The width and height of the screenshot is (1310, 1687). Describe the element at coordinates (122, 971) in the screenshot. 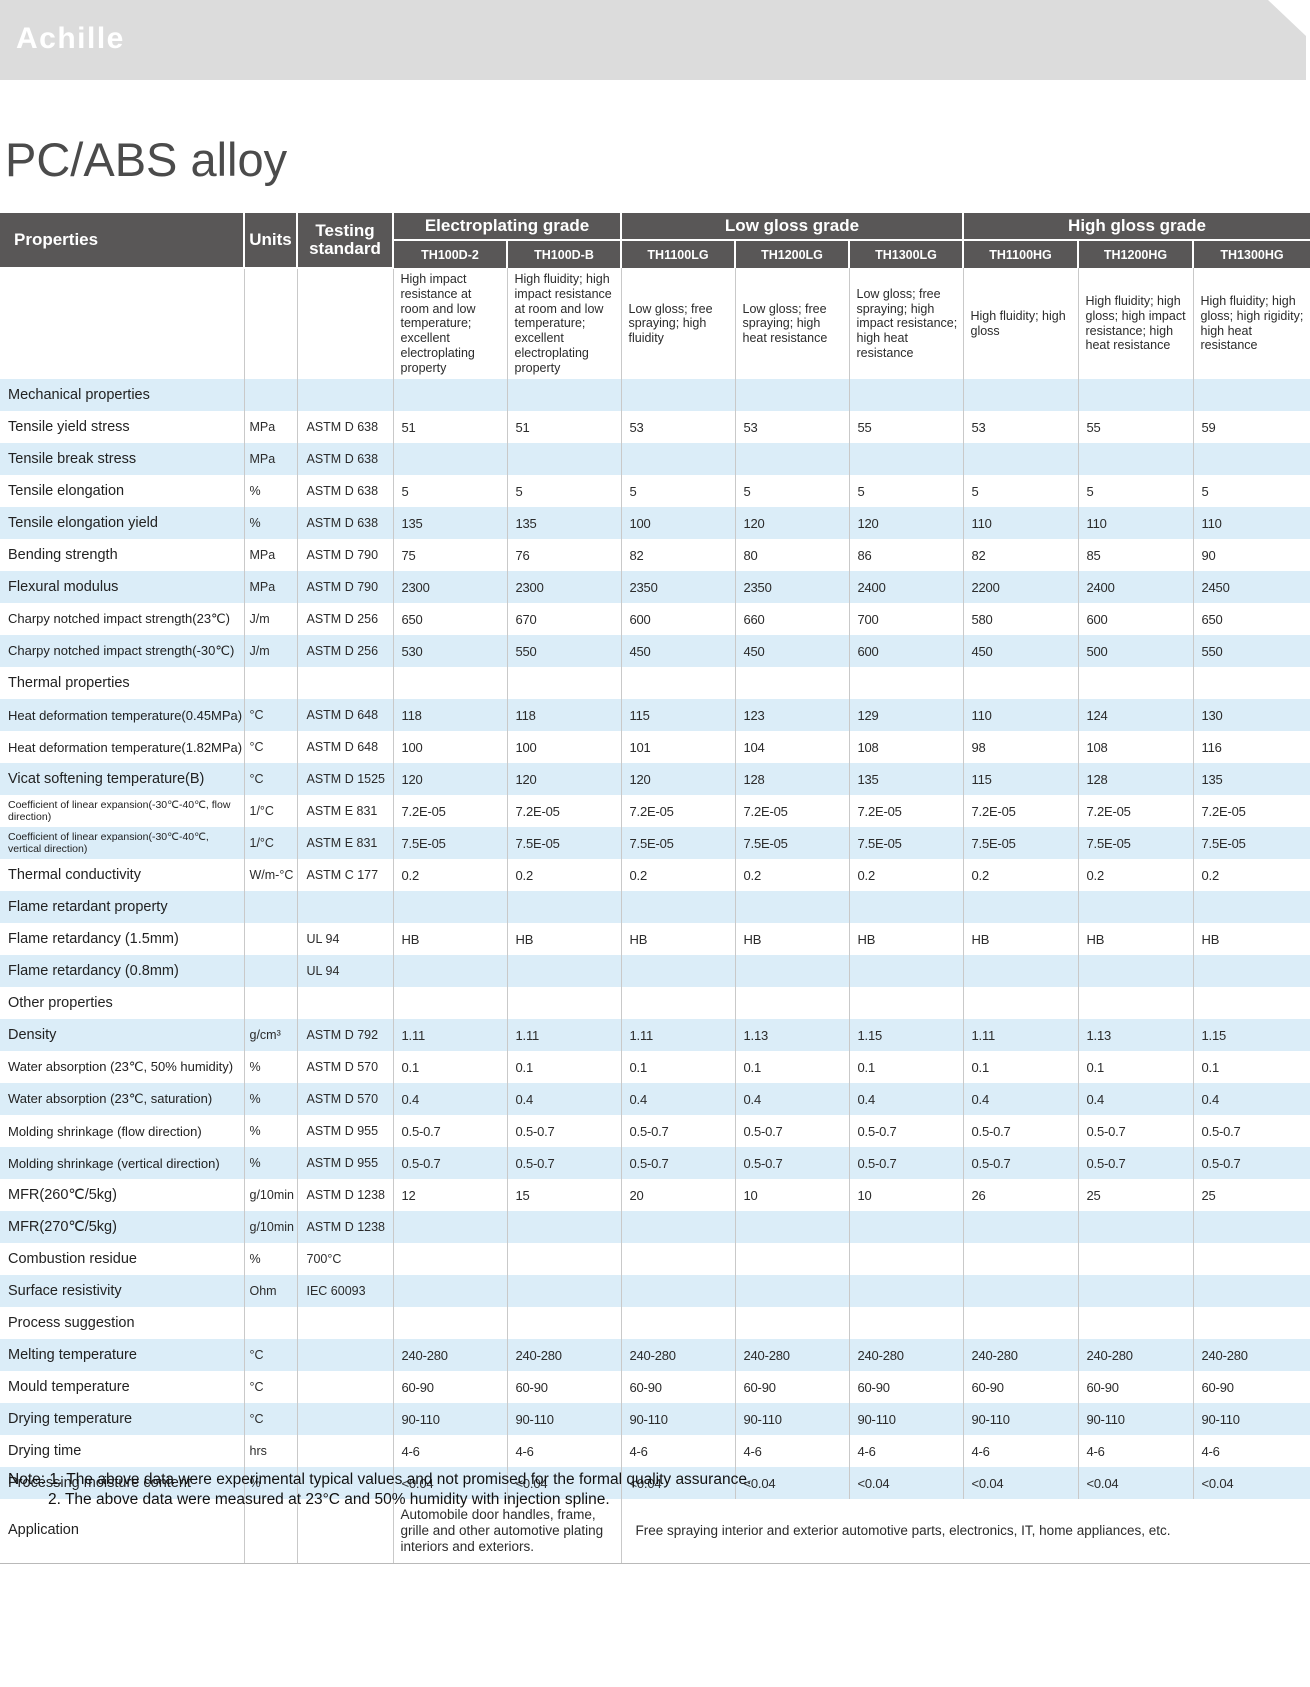

I see `property-label: Flame retardancy (0.8mm)` at that location.